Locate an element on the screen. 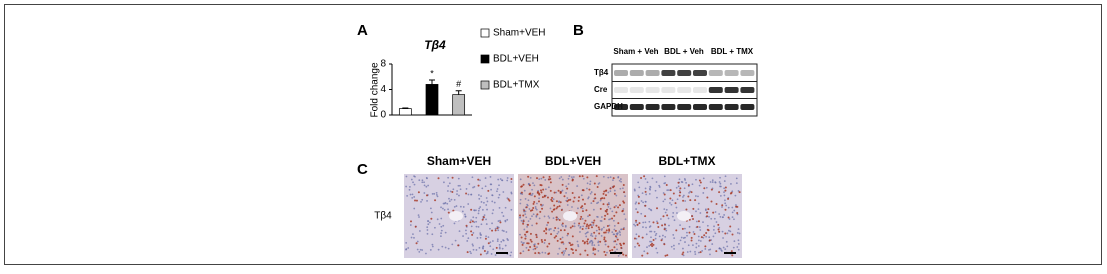  blot-band is located at coordinates (668, 90).